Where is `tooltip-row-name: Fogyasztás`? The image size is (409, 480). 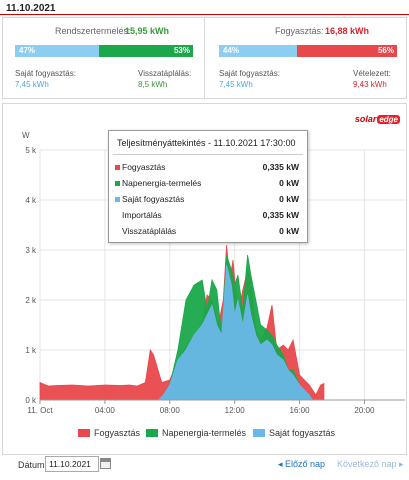 tooltip-row-name: Fogyasztás is located at coordinates (144, 167).